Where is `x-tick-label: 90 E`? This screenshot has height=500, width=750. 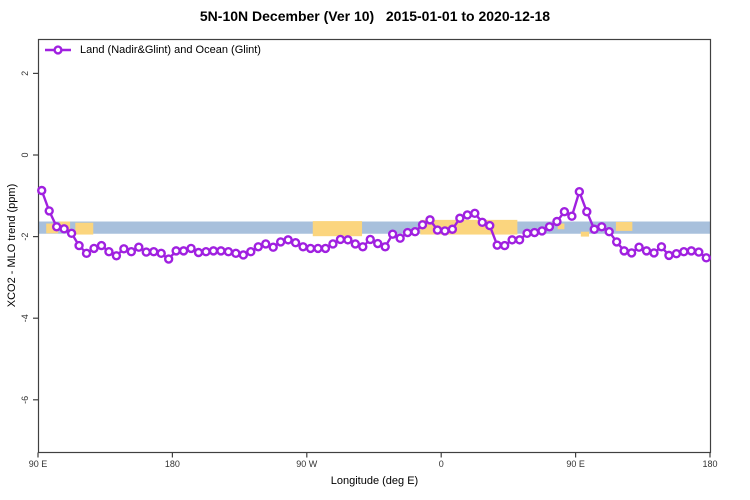
x-tick-label: 90 E is located at coordinates (38, 464).